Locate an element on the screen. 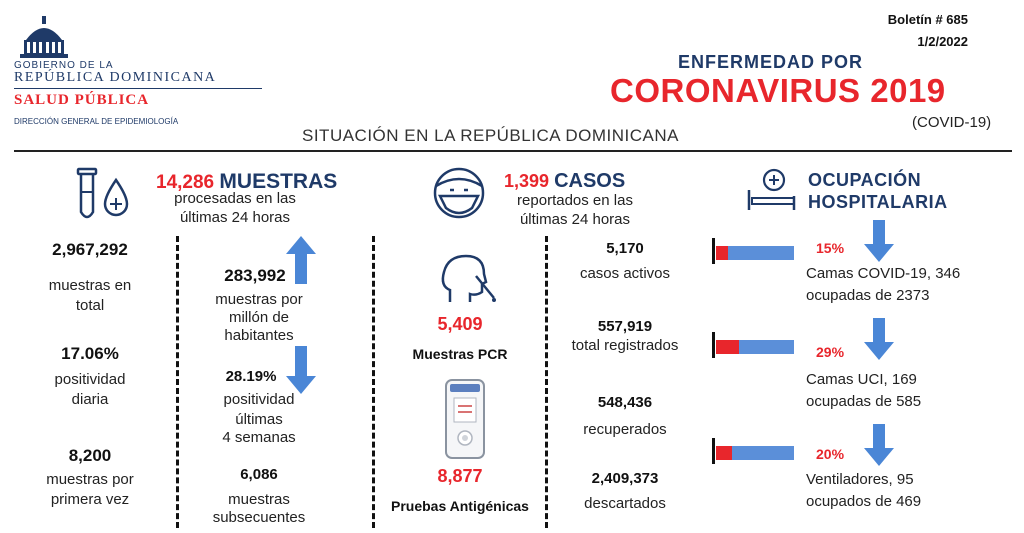 This screenshot has width=1024, height=533. title-small: ENFERMEDAD POR is located at coordinates (771, 62).